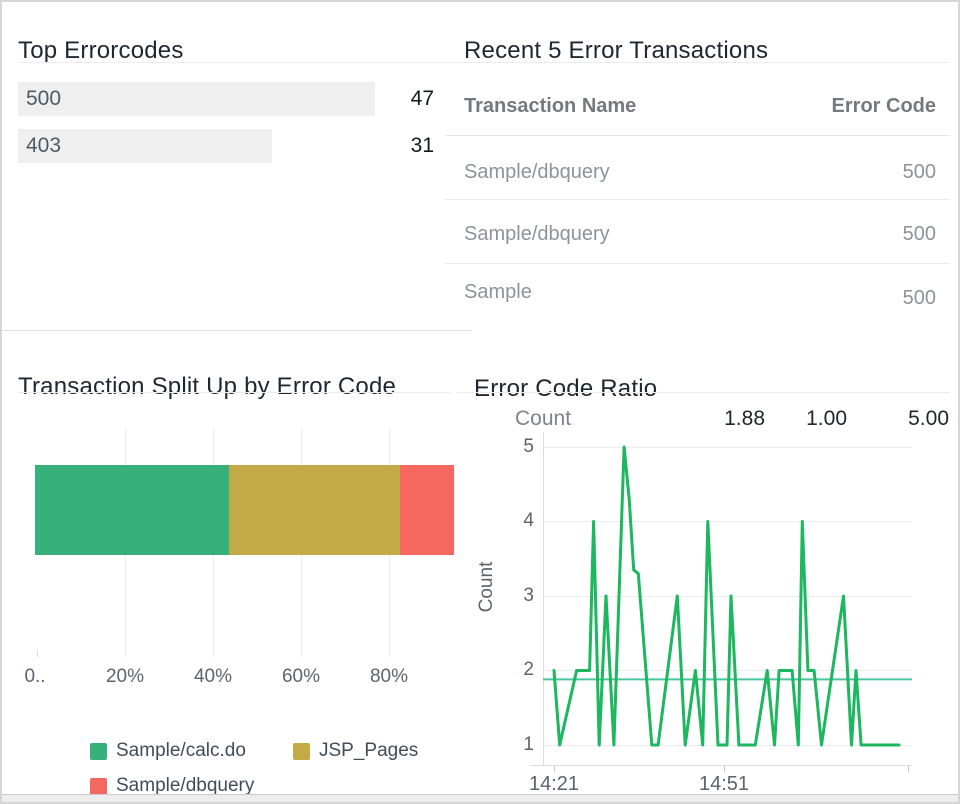 The width and height of the screenshot is (960, 804). I want to click on legend-item-dbquery: Sample/dbquery, so click(185, 785).